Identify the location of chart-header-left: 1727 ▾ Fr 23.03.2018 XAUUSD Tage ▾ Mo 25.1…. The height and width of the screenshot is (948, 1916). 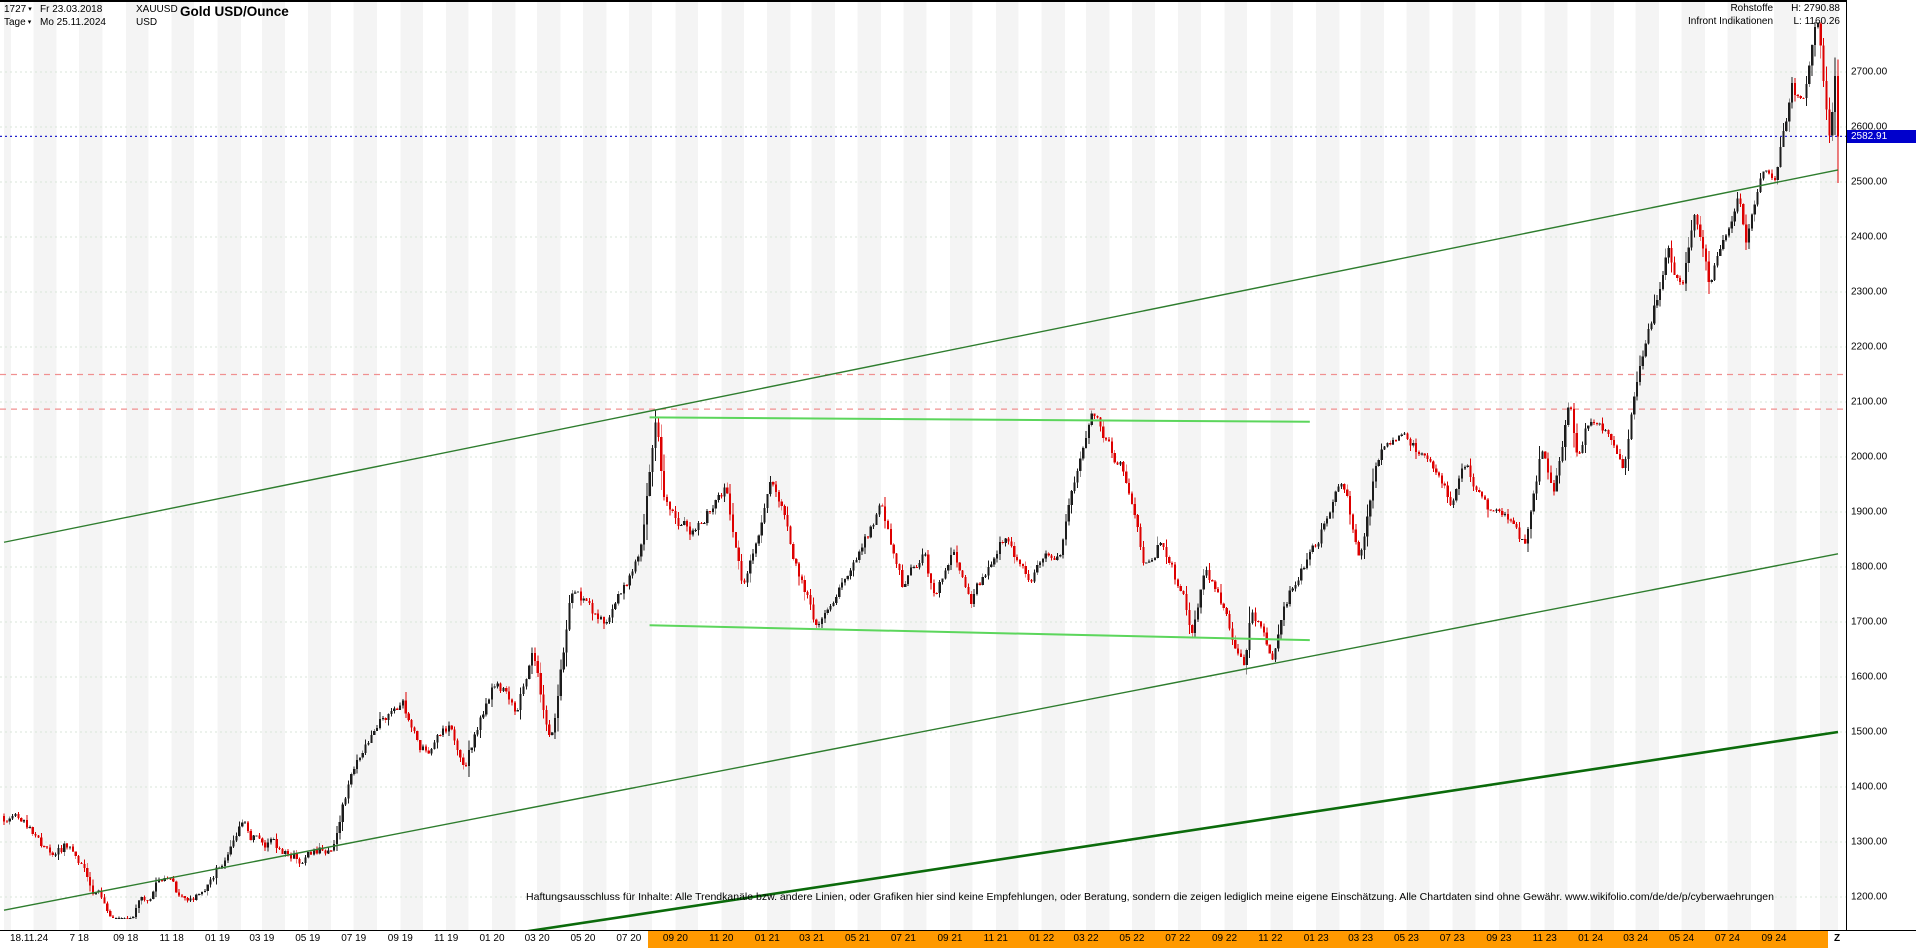
(91, 16).